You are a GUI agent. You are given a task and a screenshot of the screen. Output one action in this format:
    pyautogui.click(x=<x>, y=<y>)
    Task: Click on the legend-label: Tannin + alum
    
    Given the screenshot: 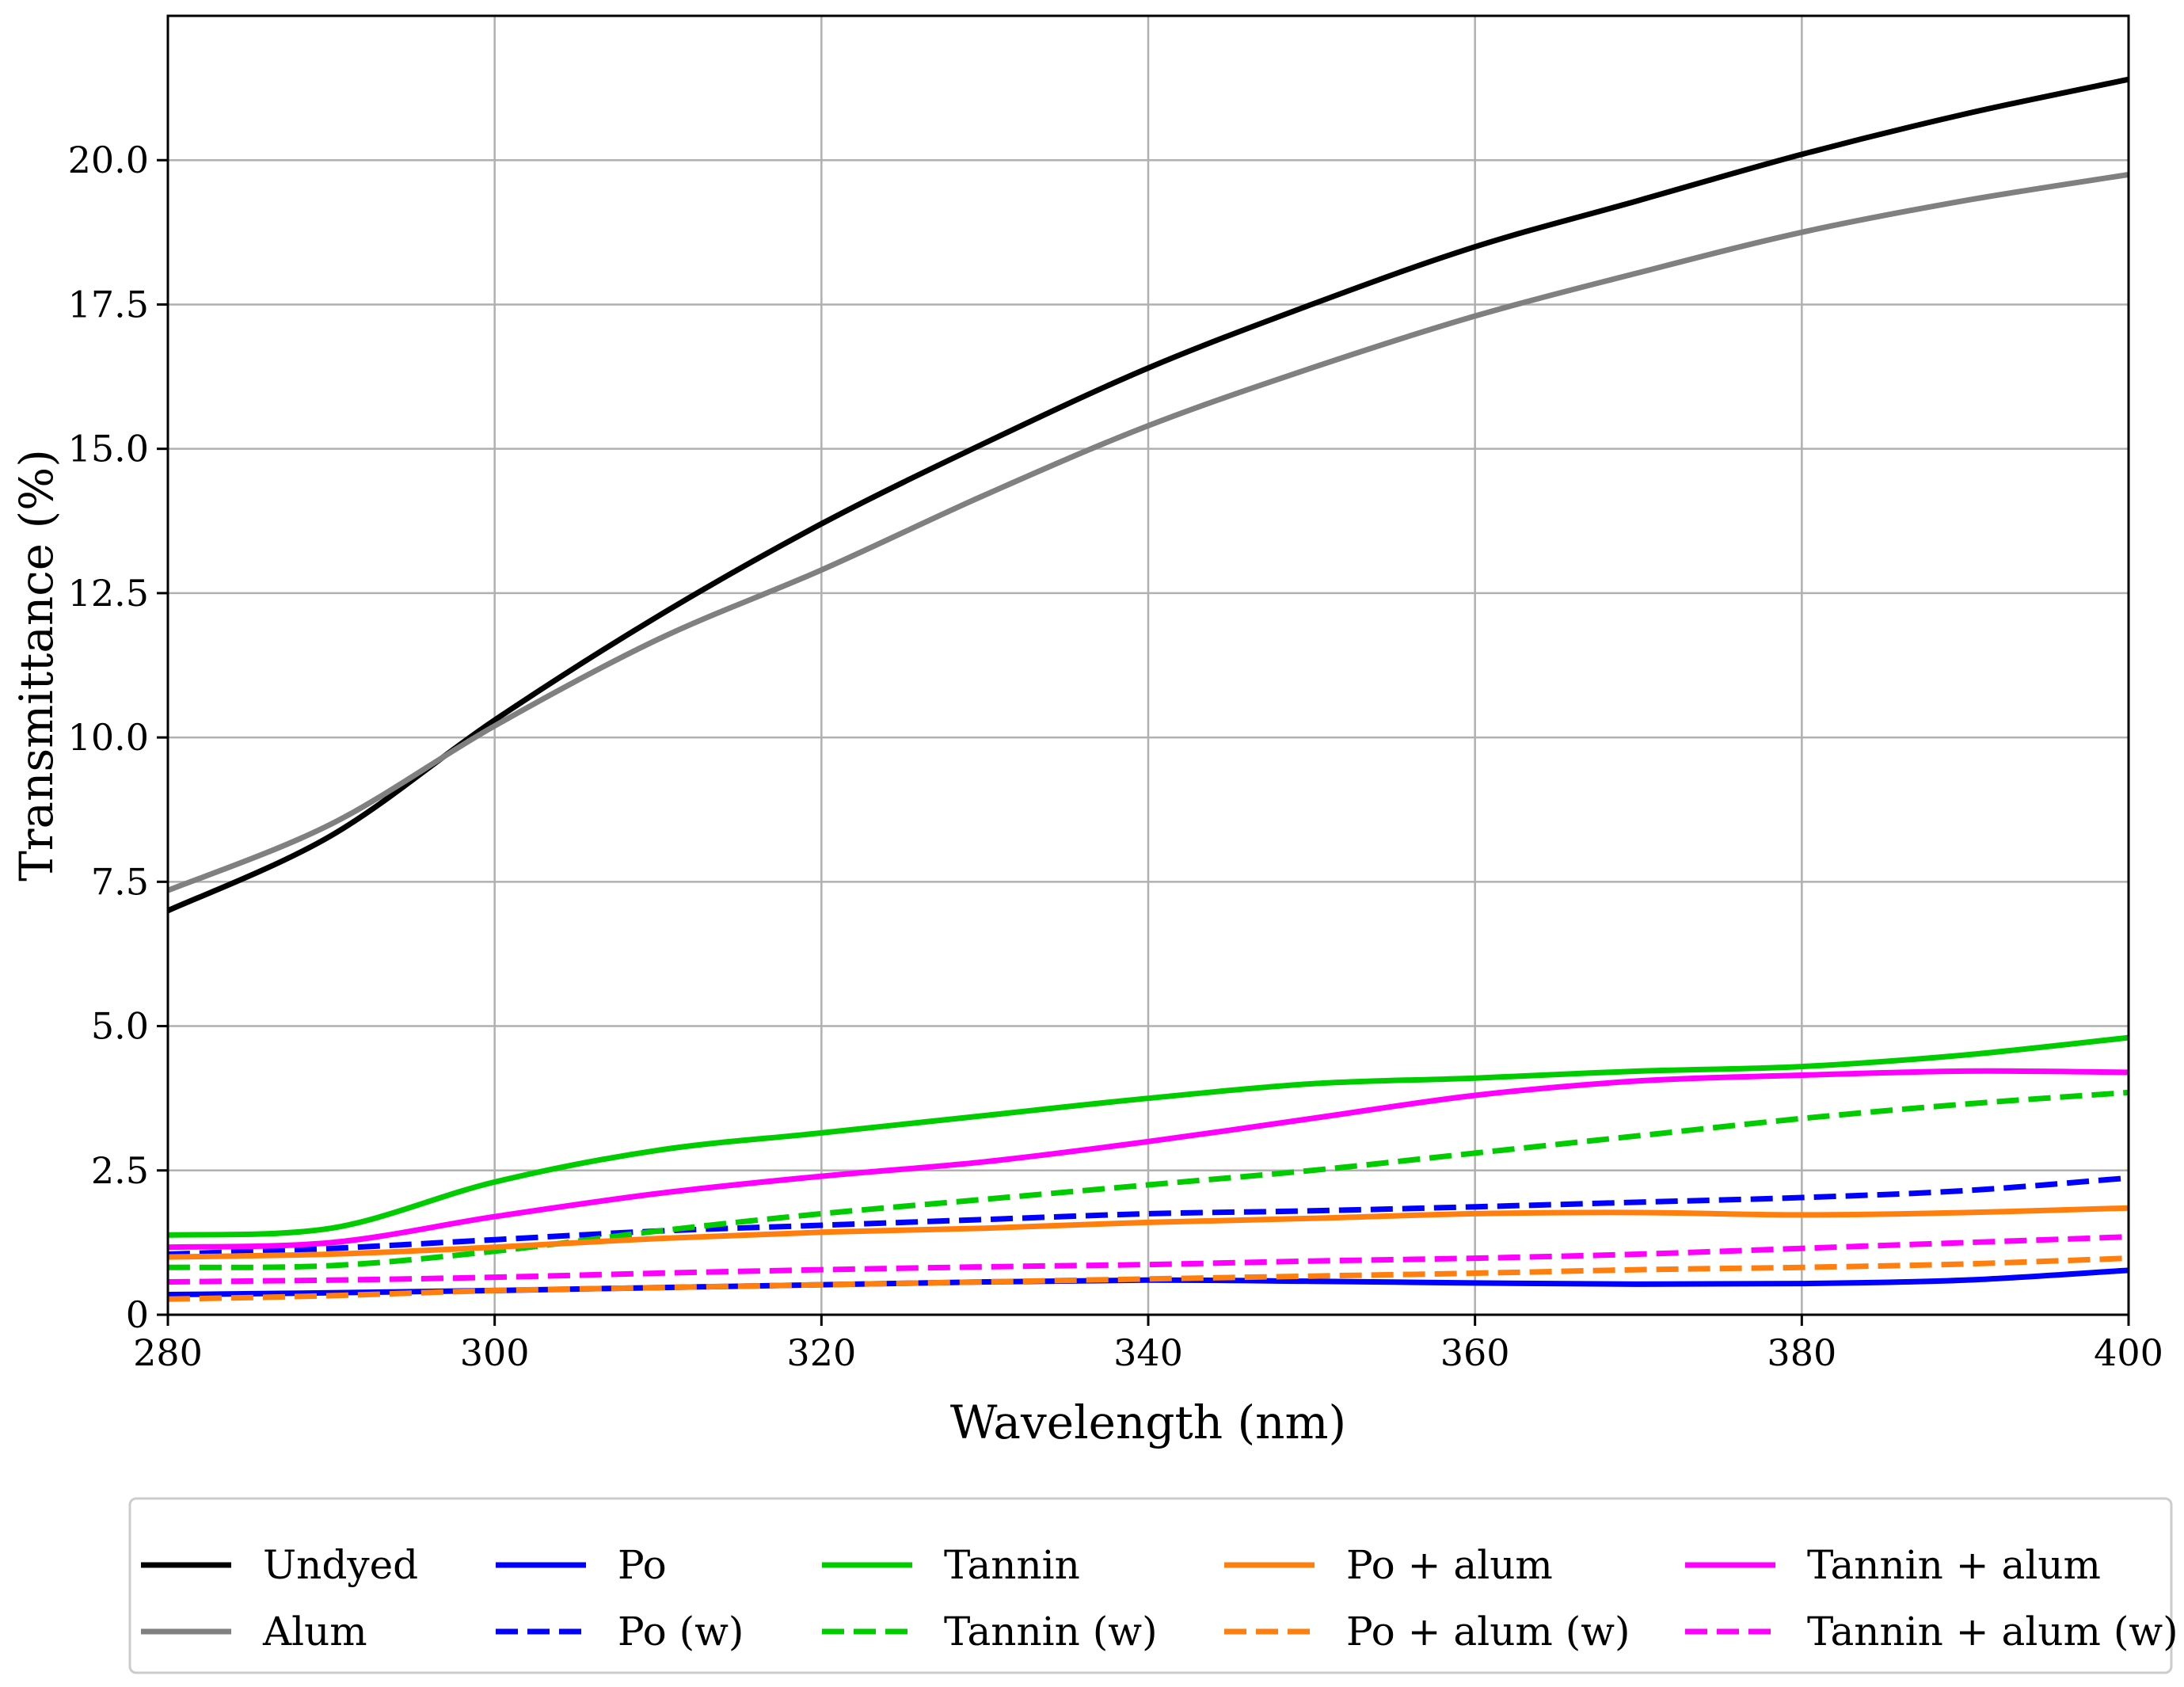 What is the action you would take?
    pyautogui.click(x=1954, y=1565)
    